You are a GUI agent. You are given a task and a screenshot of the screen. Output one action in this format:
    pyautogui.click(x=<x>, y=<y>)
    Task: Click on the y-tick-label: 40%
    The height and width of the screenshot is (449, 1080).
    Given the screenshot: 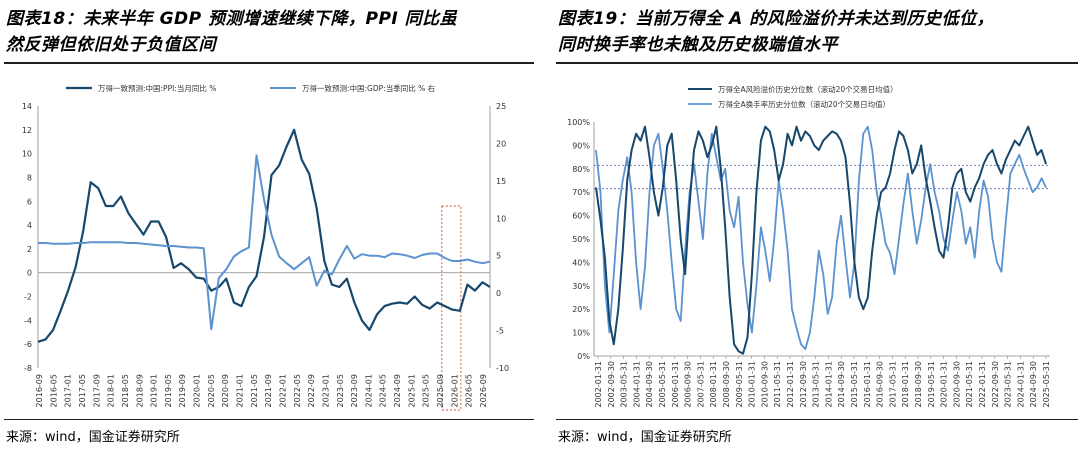 What is the action you would take?
    pyautogui.click(x=581, y=262)
    